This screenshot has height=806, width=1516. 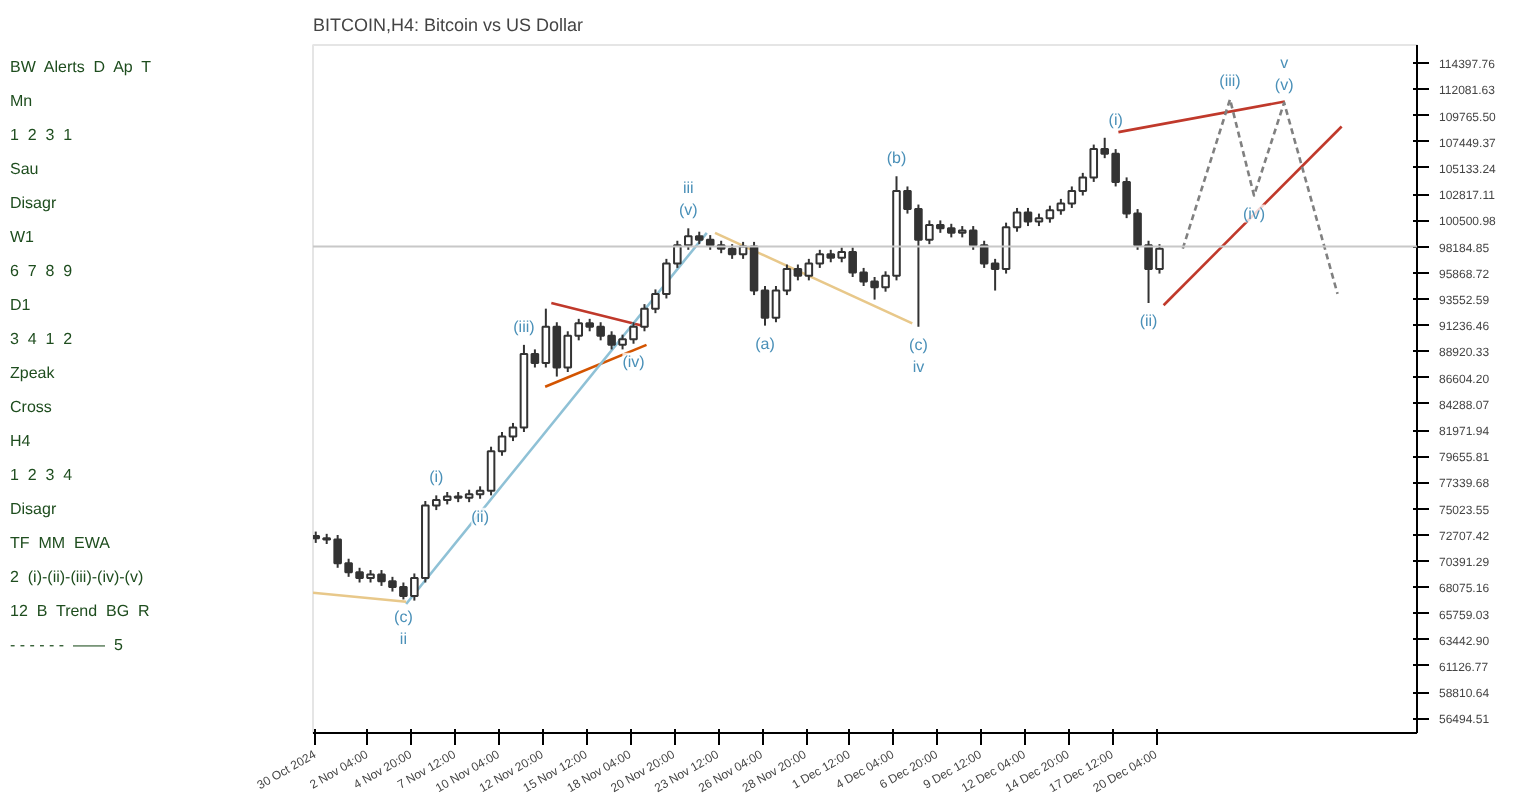 What do you see at coordinates (42, 272) in the screenshot?
I see `text: 6 7 8 9` at bounding box center [42, 272].